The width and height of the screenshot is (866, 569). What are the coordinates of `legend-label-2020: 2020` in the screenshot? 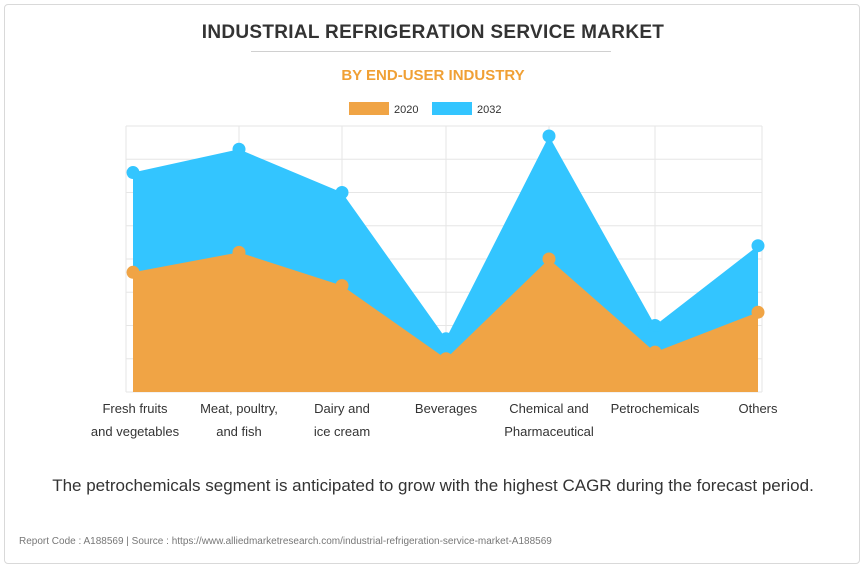 It's located at (406, 110).